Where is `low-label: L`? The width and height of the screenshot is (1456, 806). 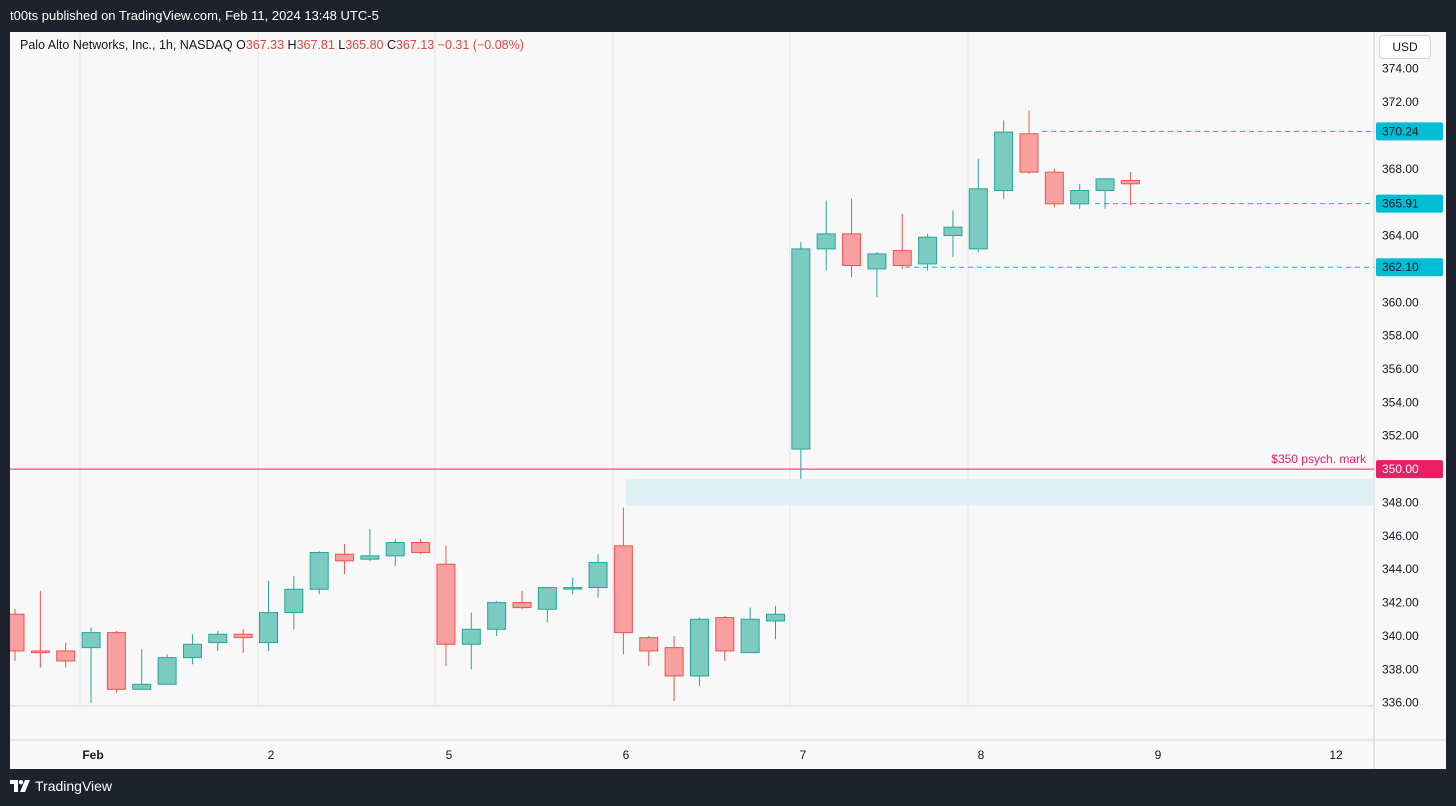
low-label: L is located at coordinates (342, 45).